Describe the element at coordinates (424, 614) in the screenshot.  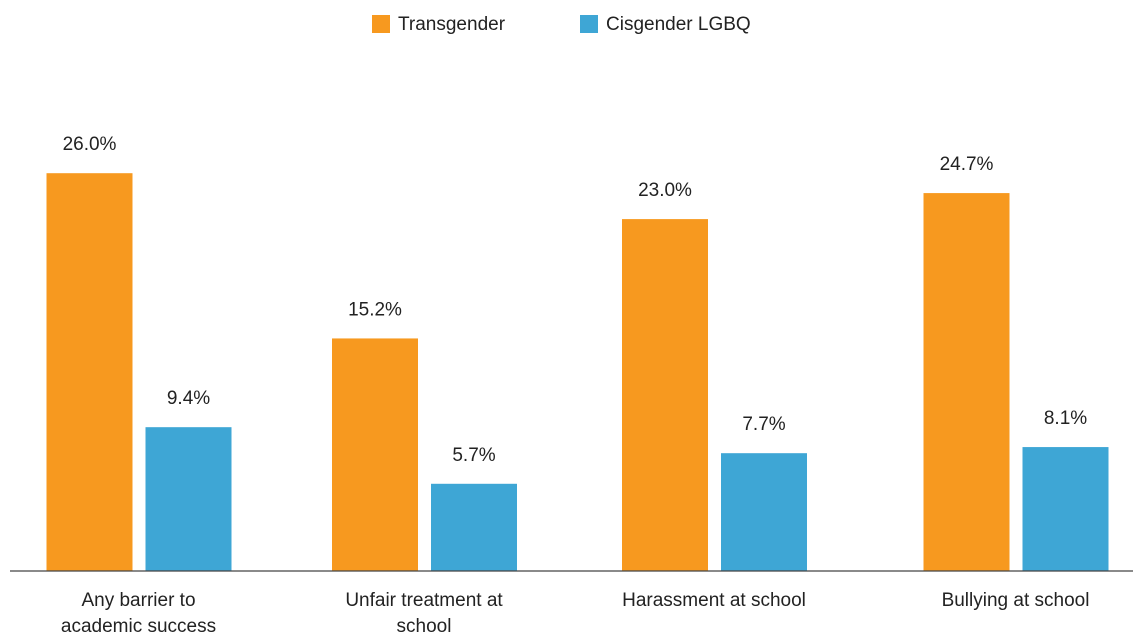
I see `x-tick-label: Unfair treatment at school` at that location.